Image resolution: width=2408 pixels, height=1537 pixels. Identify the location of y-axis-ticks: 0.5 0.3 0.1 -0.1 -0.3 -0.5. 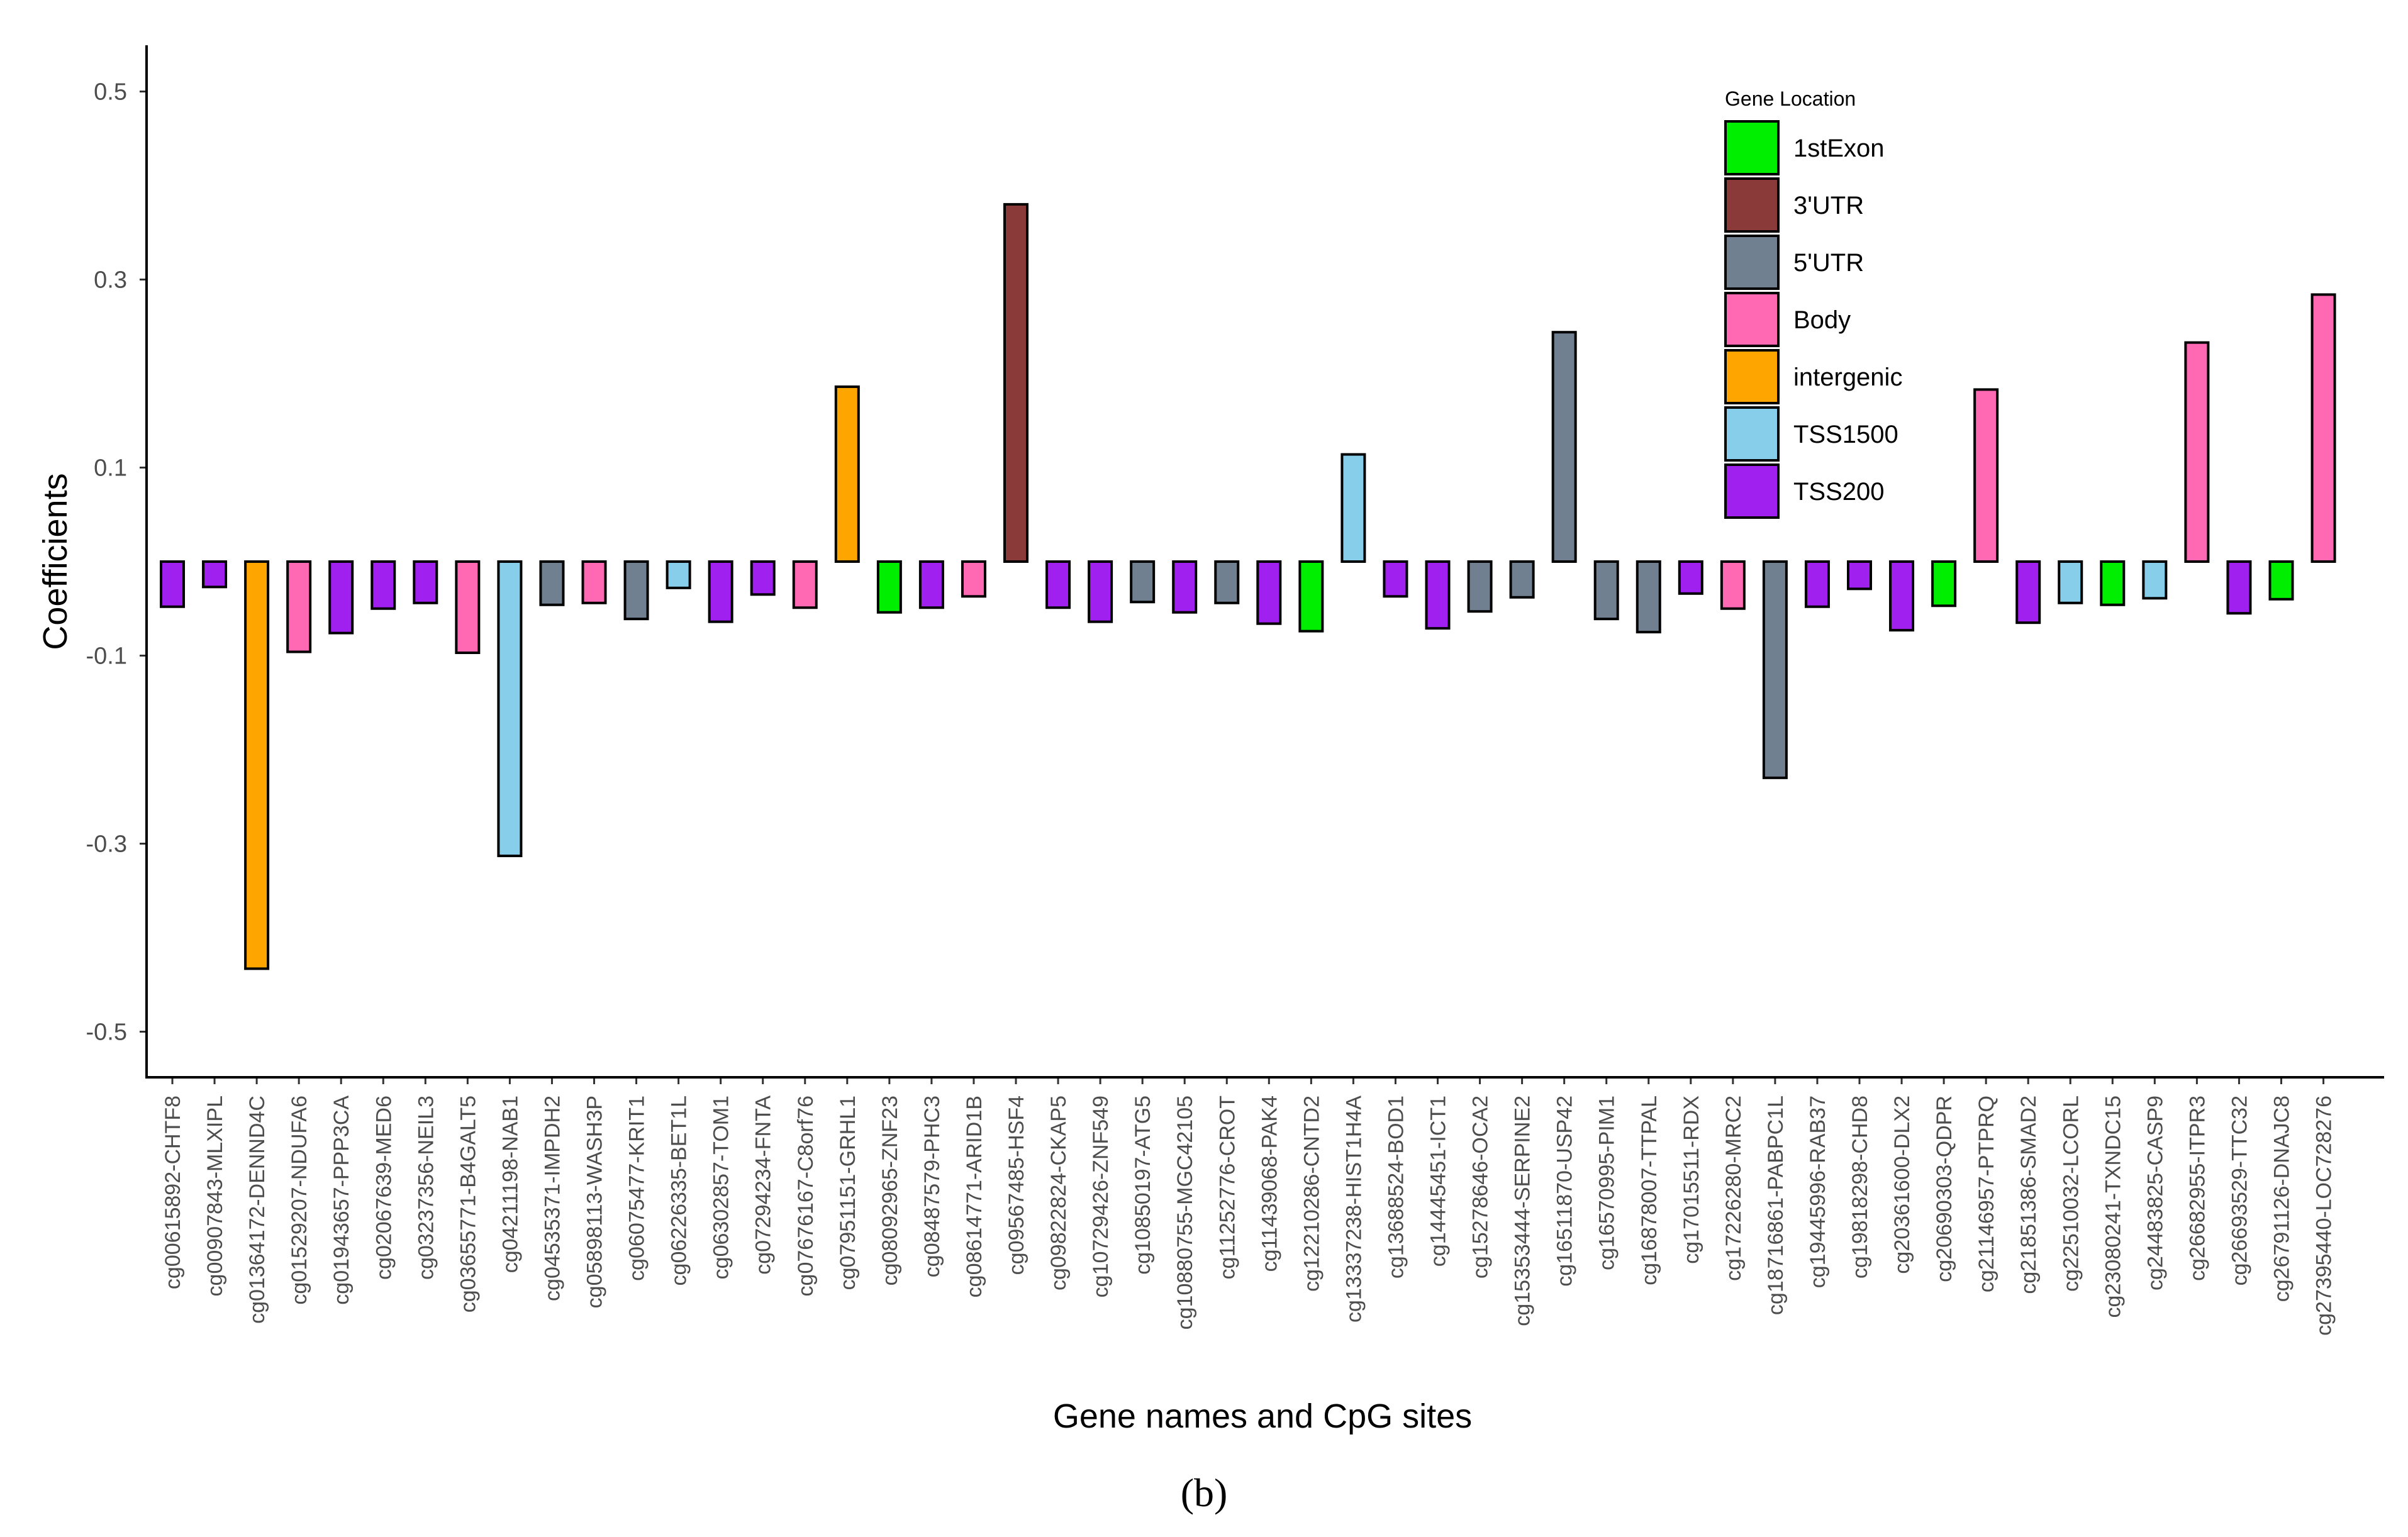
(116, 562).